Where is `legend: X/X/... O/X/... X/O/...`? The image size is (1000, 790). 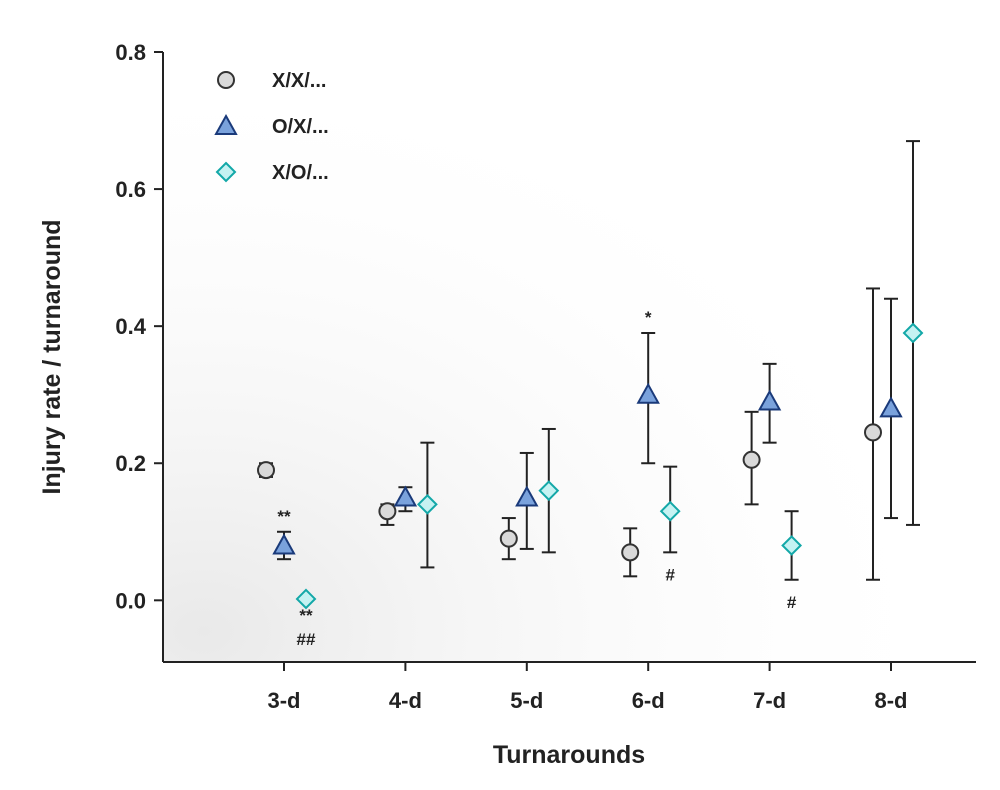 legend: X/X/... O/X/... X/O/... is located at coordinates (271, 127).